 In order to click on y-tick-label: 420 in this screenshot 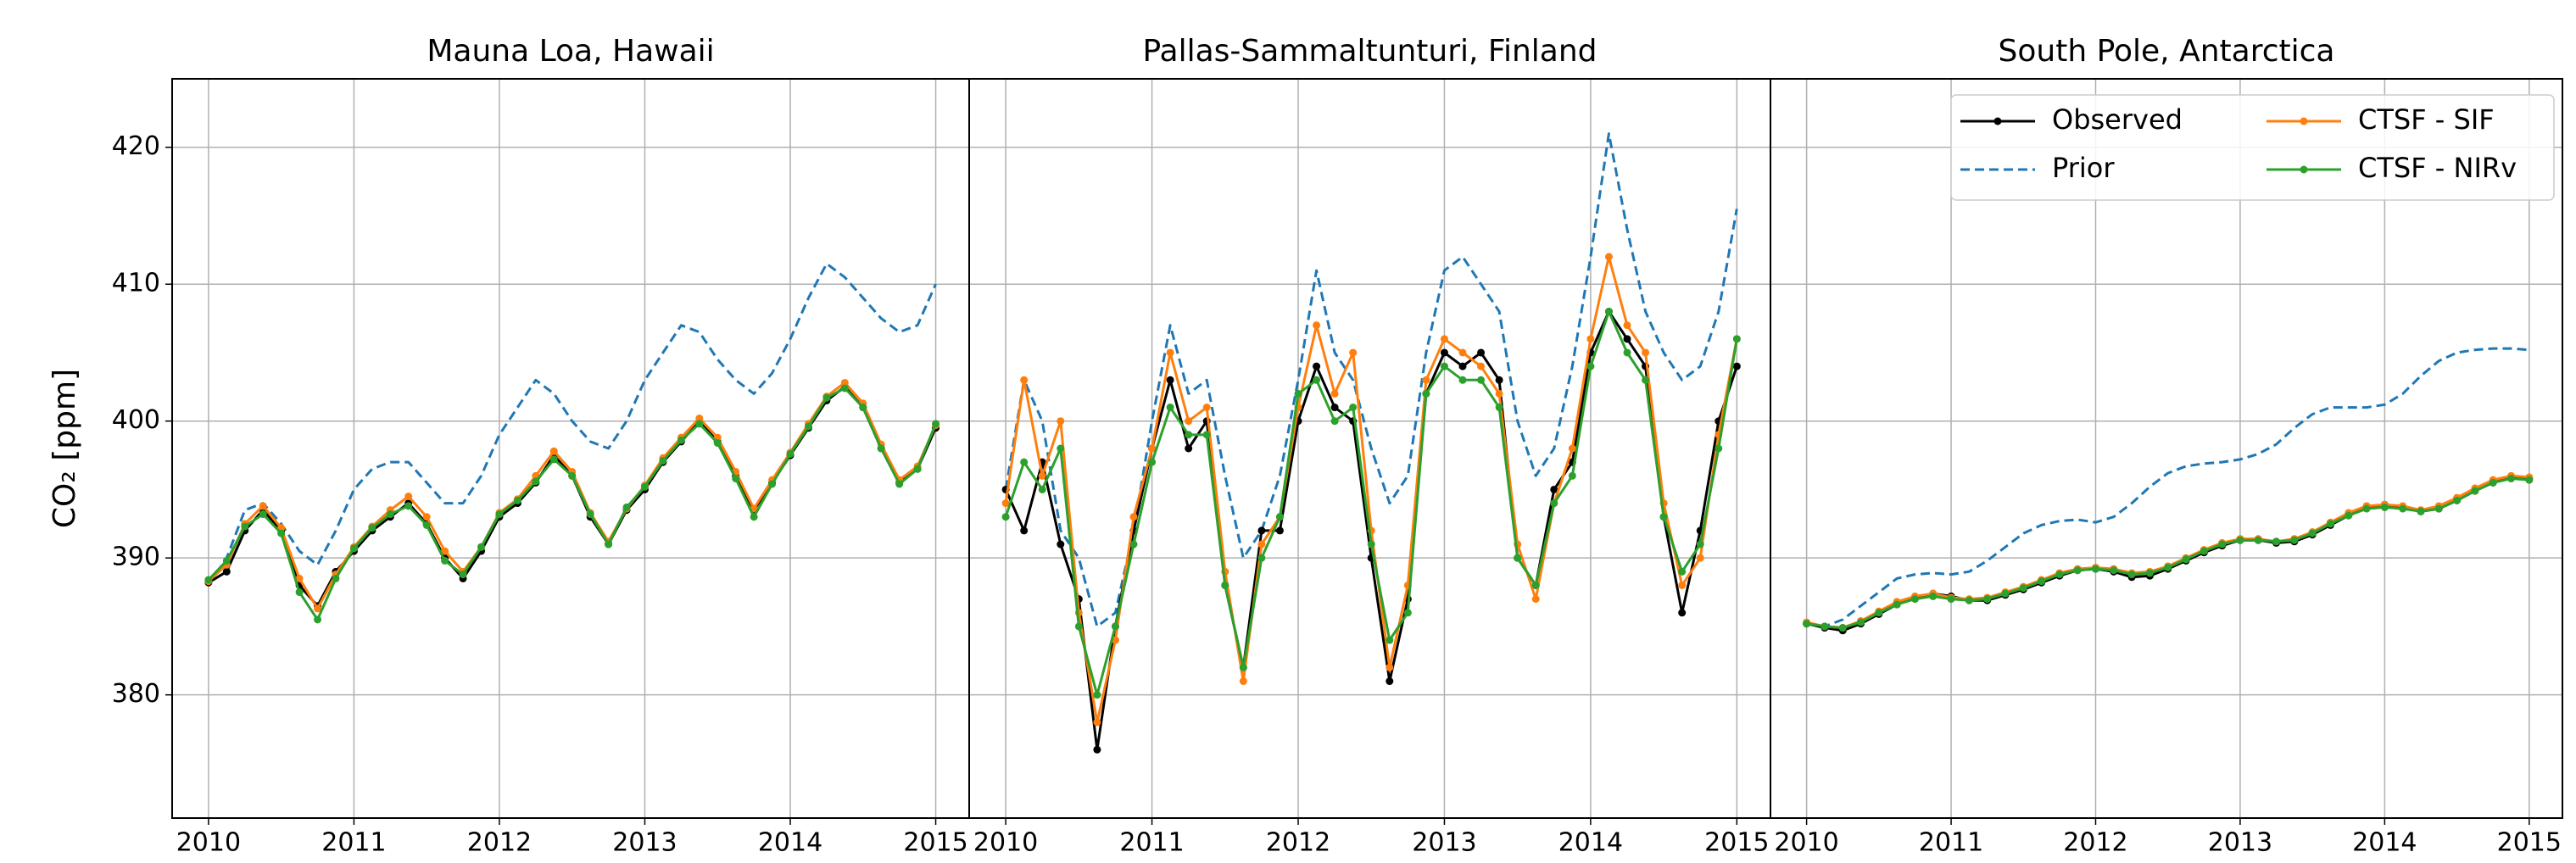, I will do `click(136, 146)`.